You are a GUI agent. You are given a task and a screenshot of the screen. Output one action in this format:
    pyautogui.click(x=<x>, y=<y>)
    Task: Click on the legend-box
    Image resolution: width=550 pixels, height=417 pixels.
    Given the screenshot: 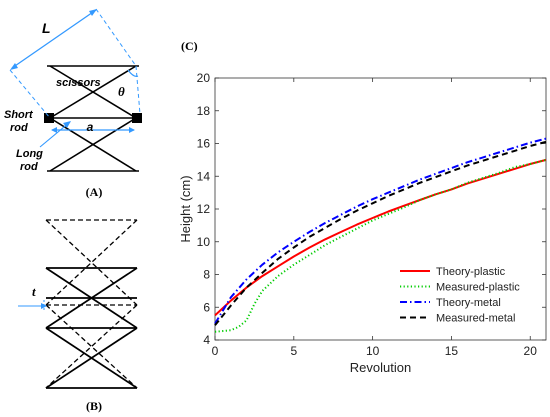 What is the action you would take?
    pyautogui.click(x=467, y=294)
    